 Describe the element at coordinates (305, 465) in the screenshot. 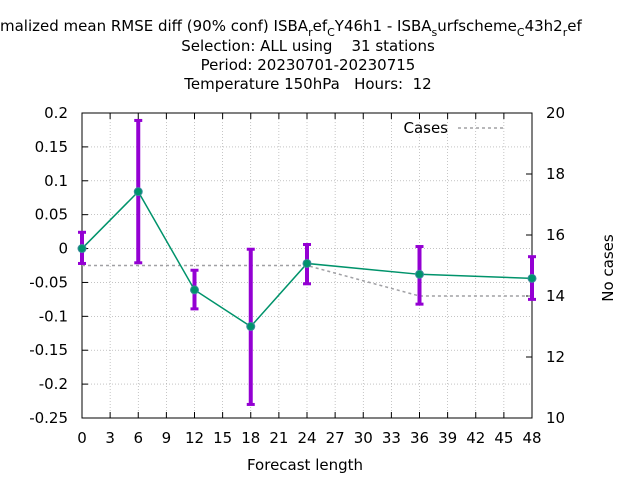

I see `x-axis-title: Forecast length` at that location.